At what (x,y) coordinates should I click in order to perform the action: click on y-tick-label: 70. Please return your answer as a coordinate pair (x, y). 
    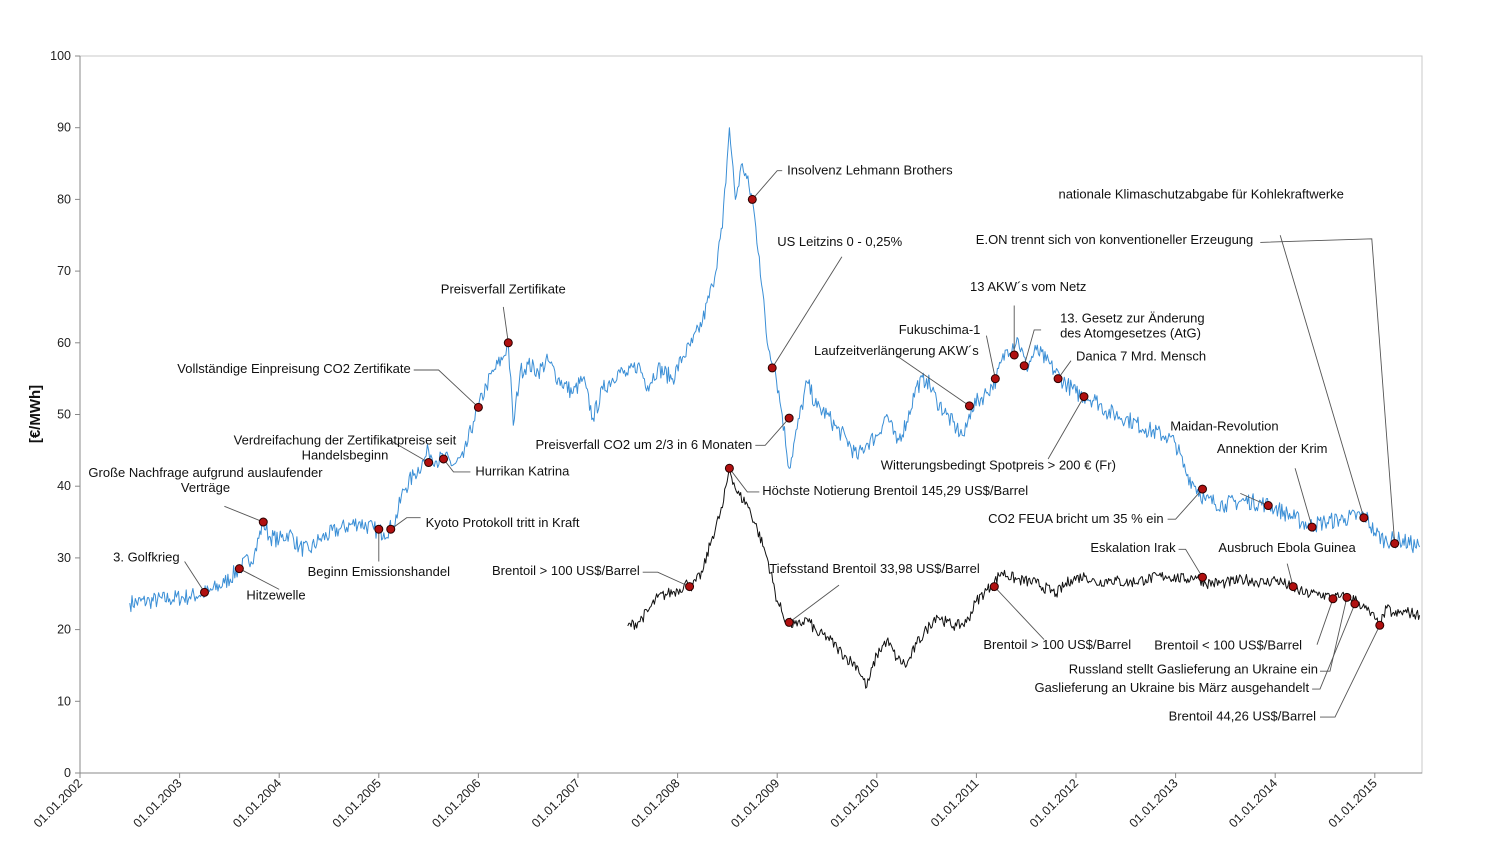
    Looking at the image, I should click on (64, 271).